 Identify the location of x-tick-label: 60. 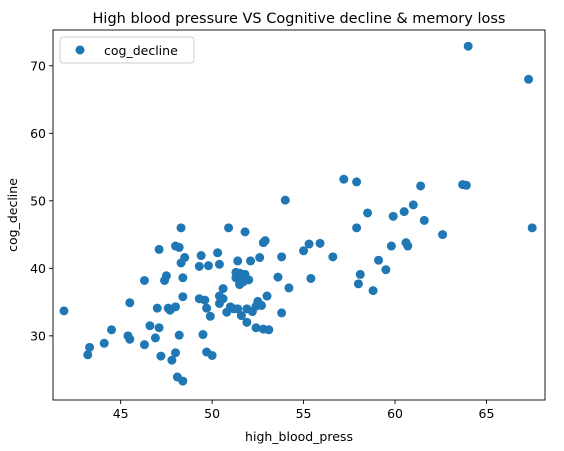
(395, 413).